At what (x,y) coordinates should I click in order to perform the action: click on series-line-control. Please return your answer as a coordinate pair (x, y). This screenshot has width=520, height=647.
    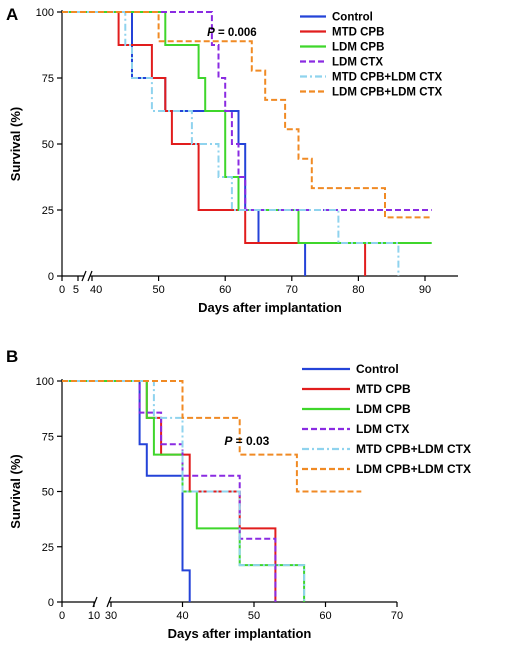
    Looking at the image, I should click on (126, 491).